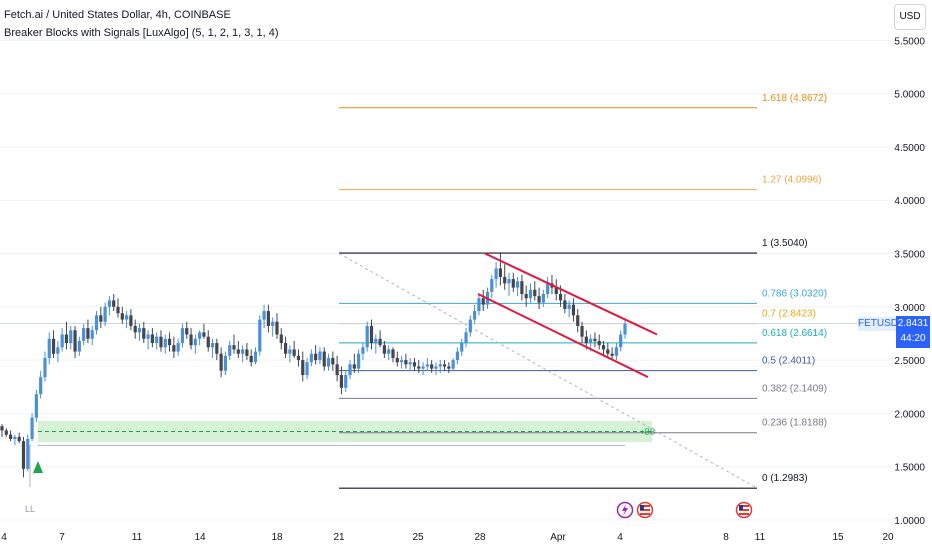  Describe the element at coordinates (794, 333) in the screenshot. I see `fib-level-label: 0.618 (2.6614)` at that location.